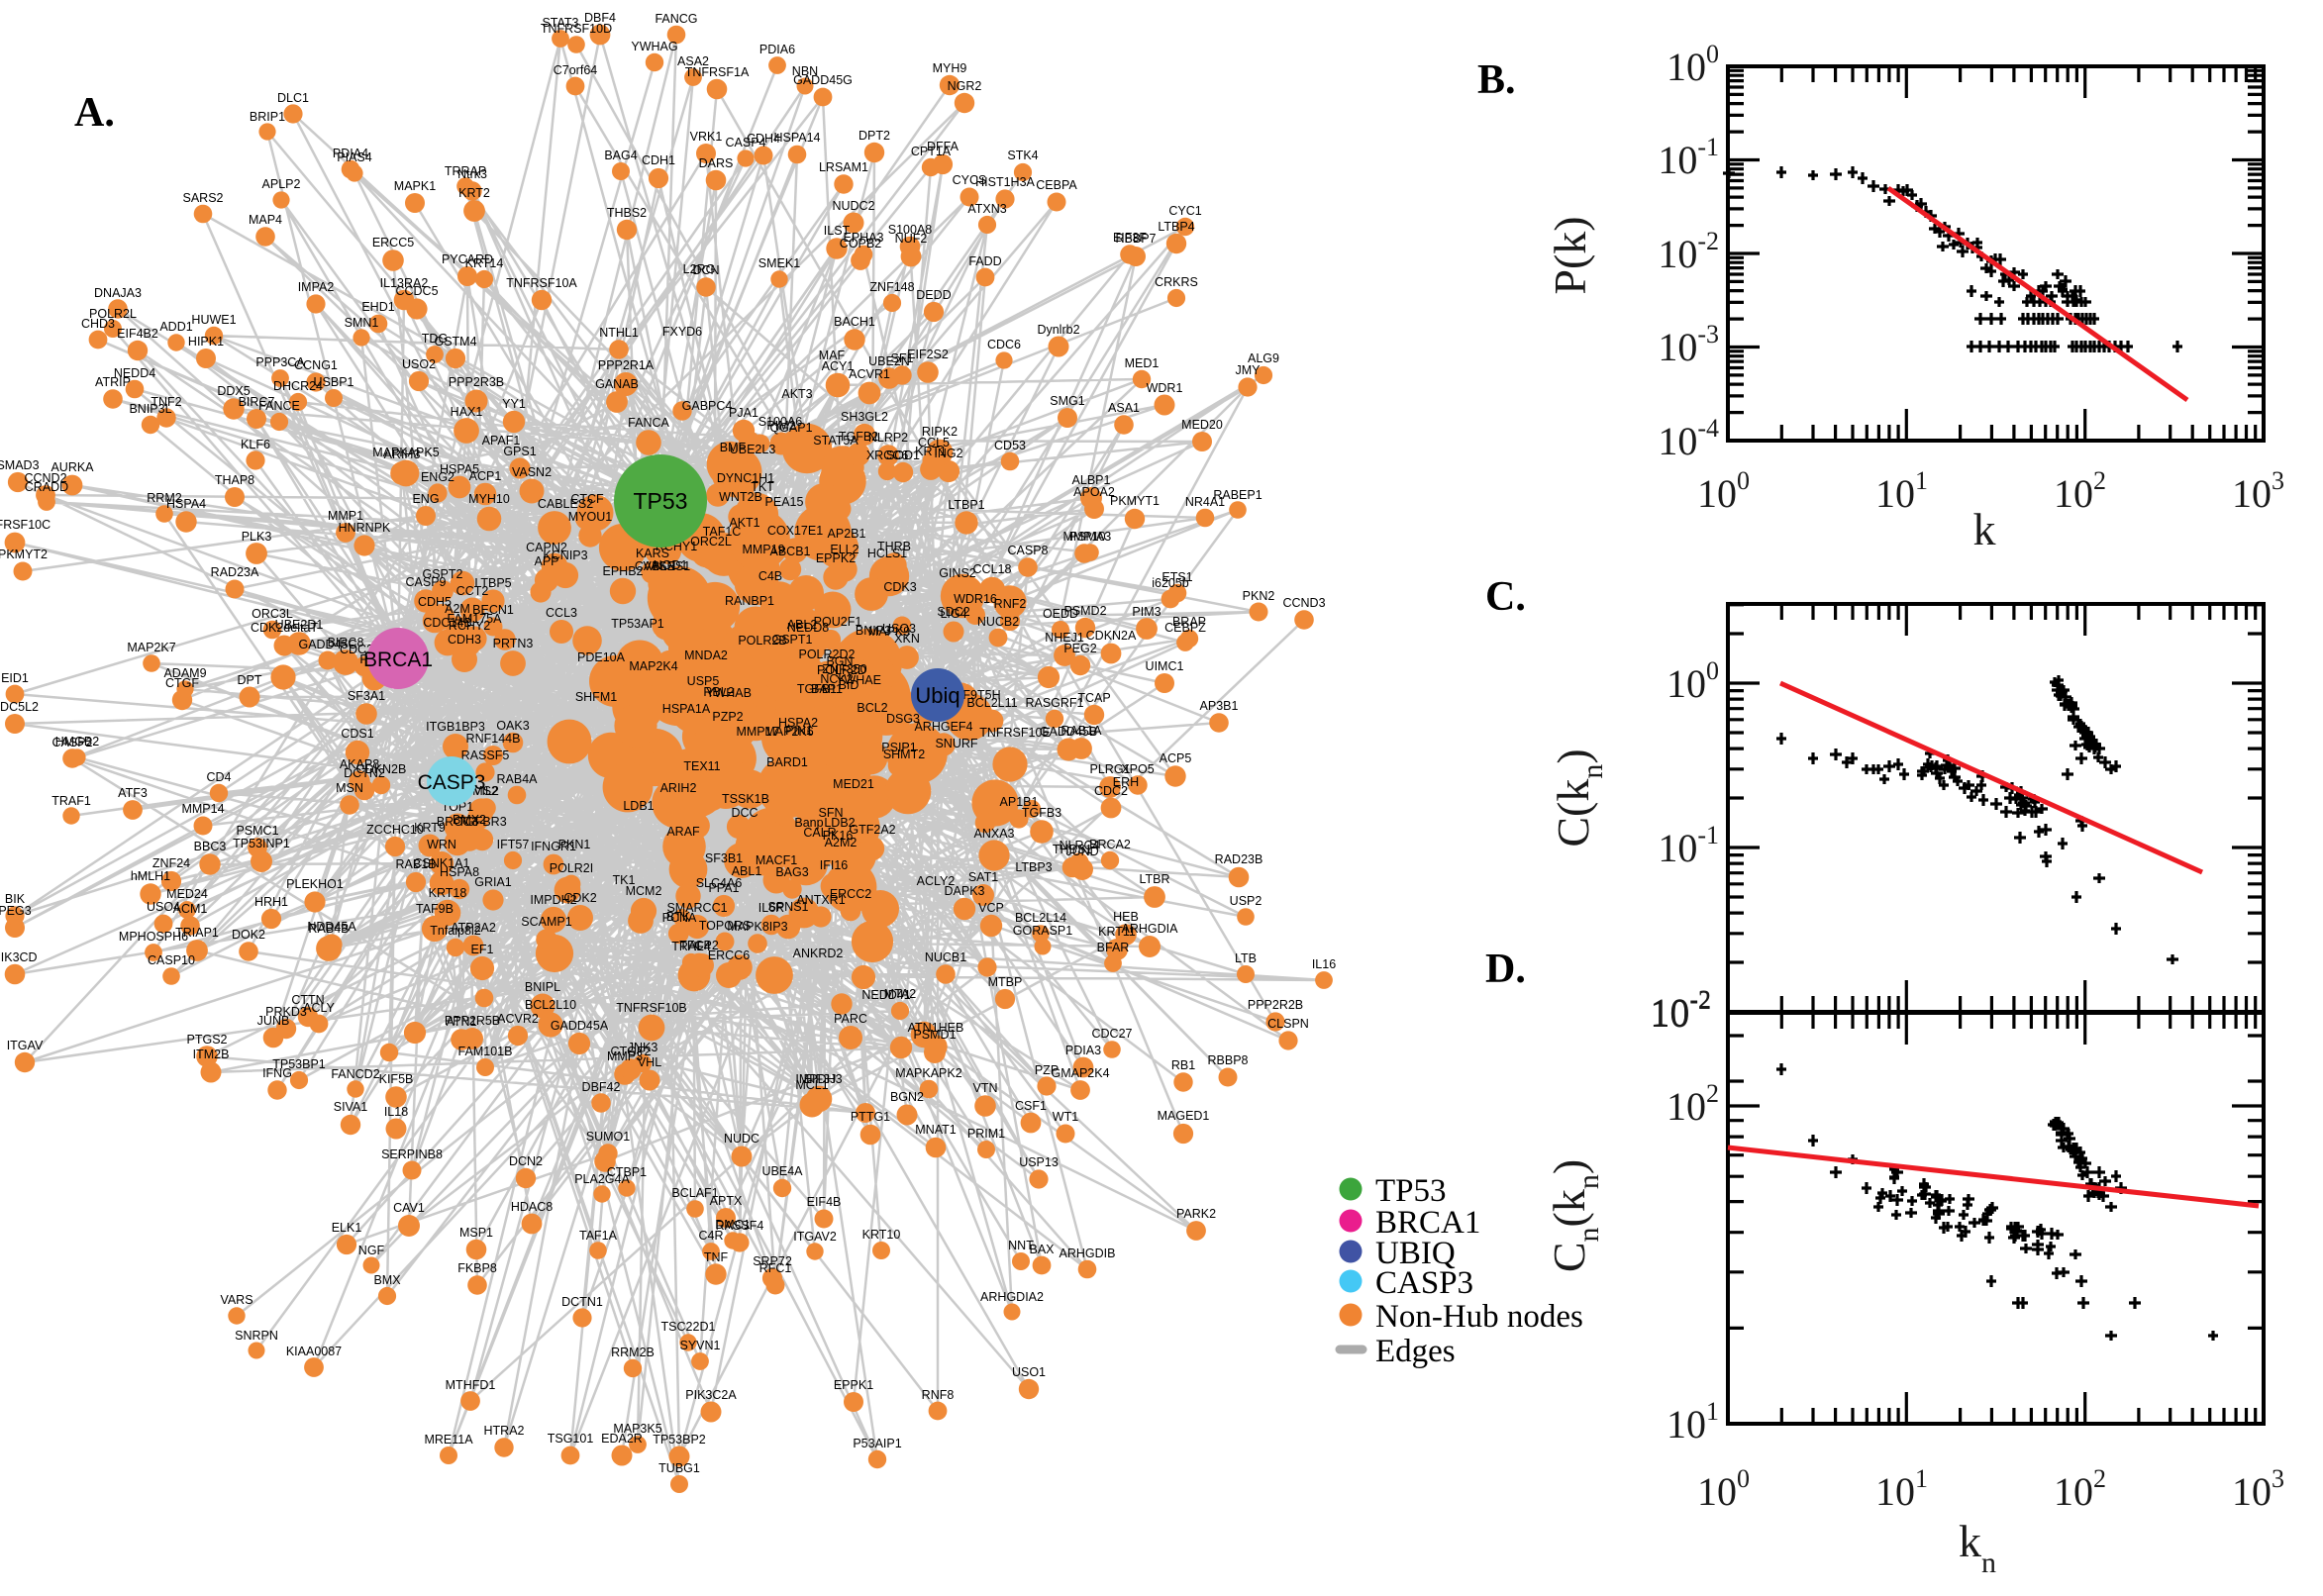  Describe the element at coordinates (747, 871) in the screenshot. I see `svg-text: ABL1` at that location.